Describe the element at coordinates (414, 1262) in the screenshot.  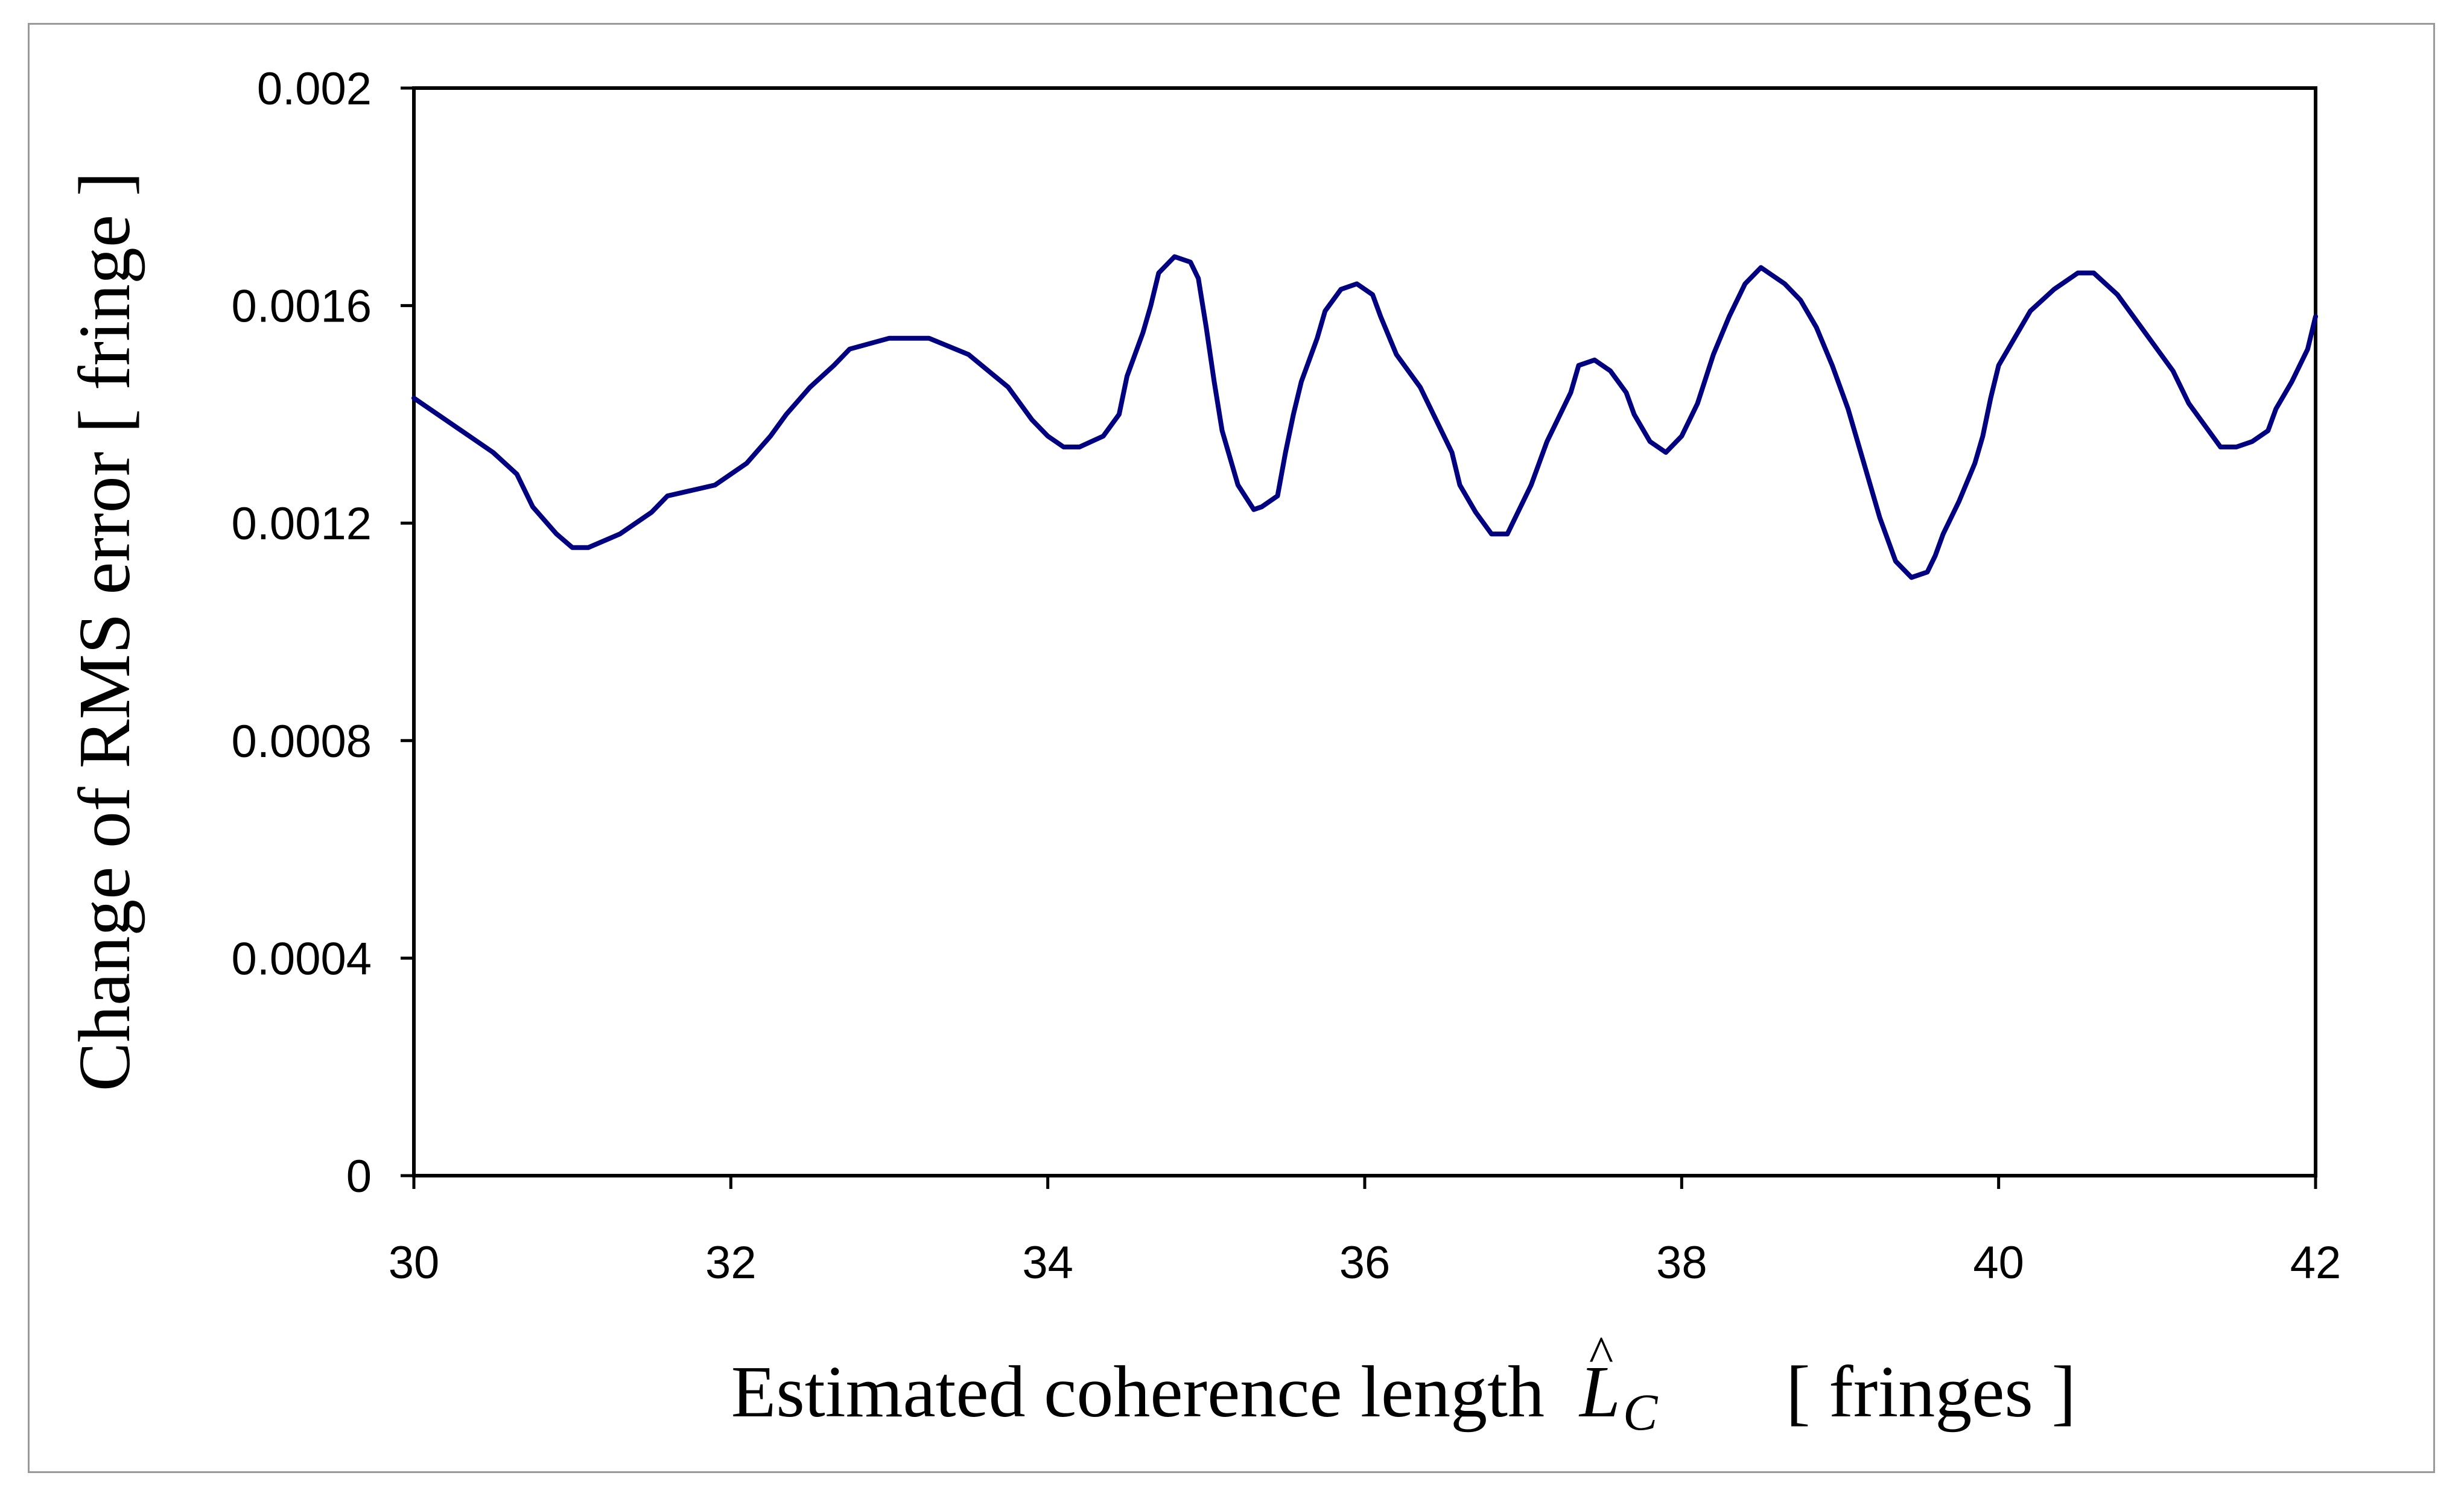
I see `x-tick-label: 30` at that location.